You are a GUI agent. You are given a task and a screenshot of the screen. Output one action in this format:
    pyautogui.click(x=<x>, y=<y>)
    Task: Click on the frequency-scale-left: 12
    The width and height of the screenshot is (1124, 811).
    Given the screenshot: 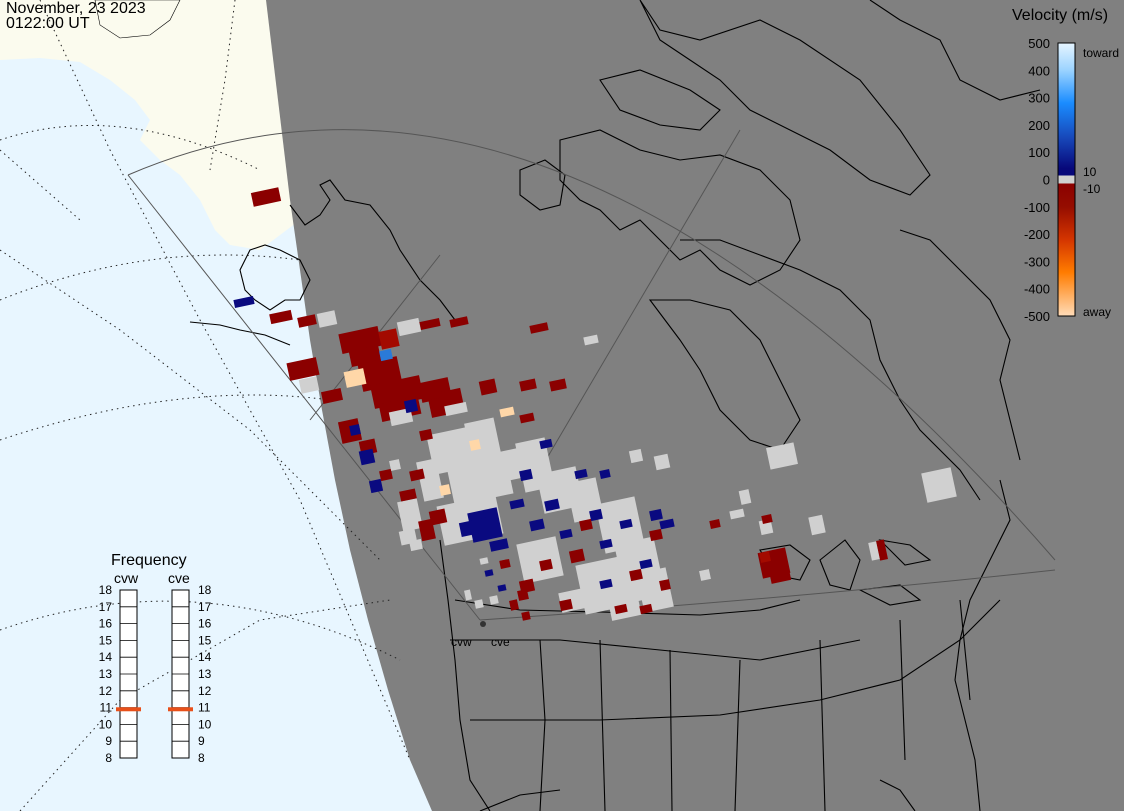 What is the action you would take?
    pyautogui.click(x=106, y=691)
    